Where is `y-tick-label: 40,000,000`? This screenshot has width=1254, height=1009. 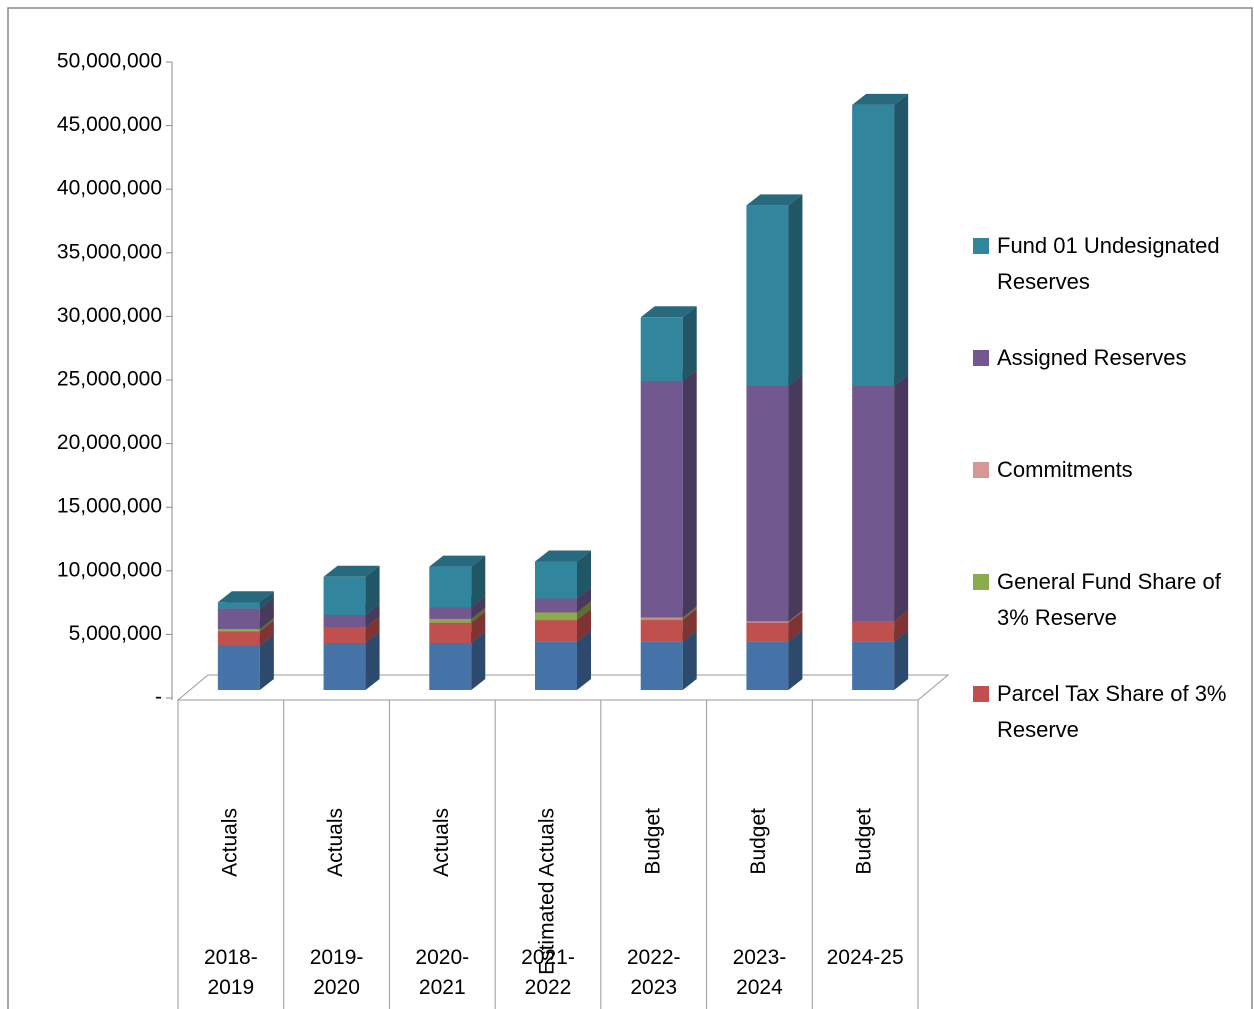
y-tick-label: 40,000,000 is located at coordinates (109, 188).